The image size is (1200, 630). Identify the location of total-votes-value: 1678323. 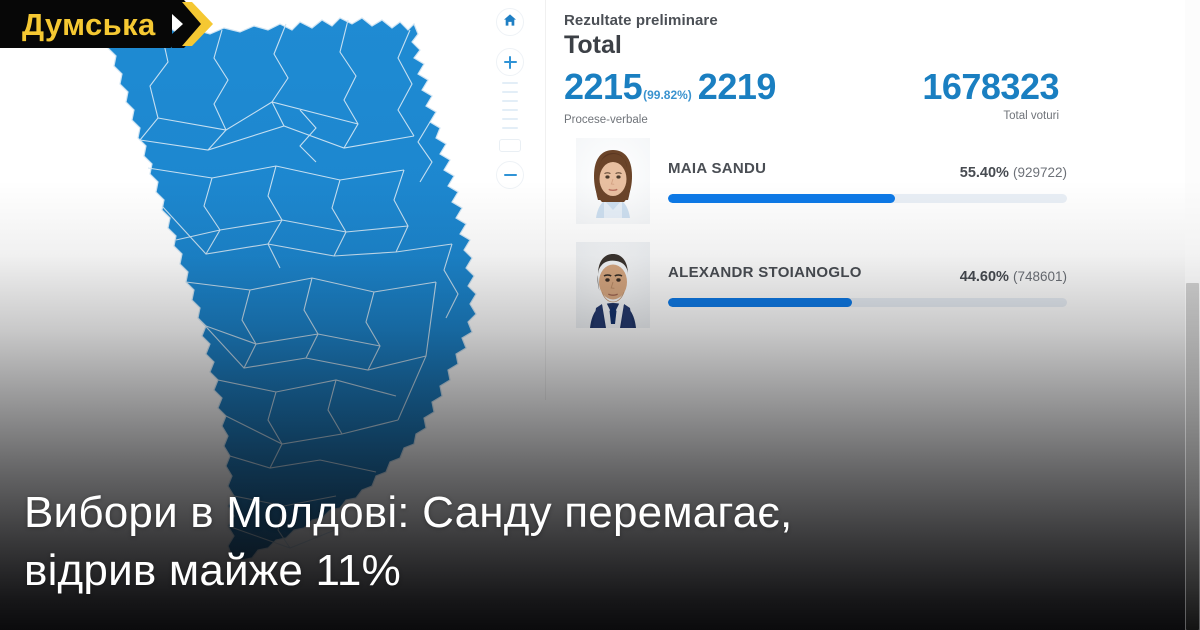
(990, 86).